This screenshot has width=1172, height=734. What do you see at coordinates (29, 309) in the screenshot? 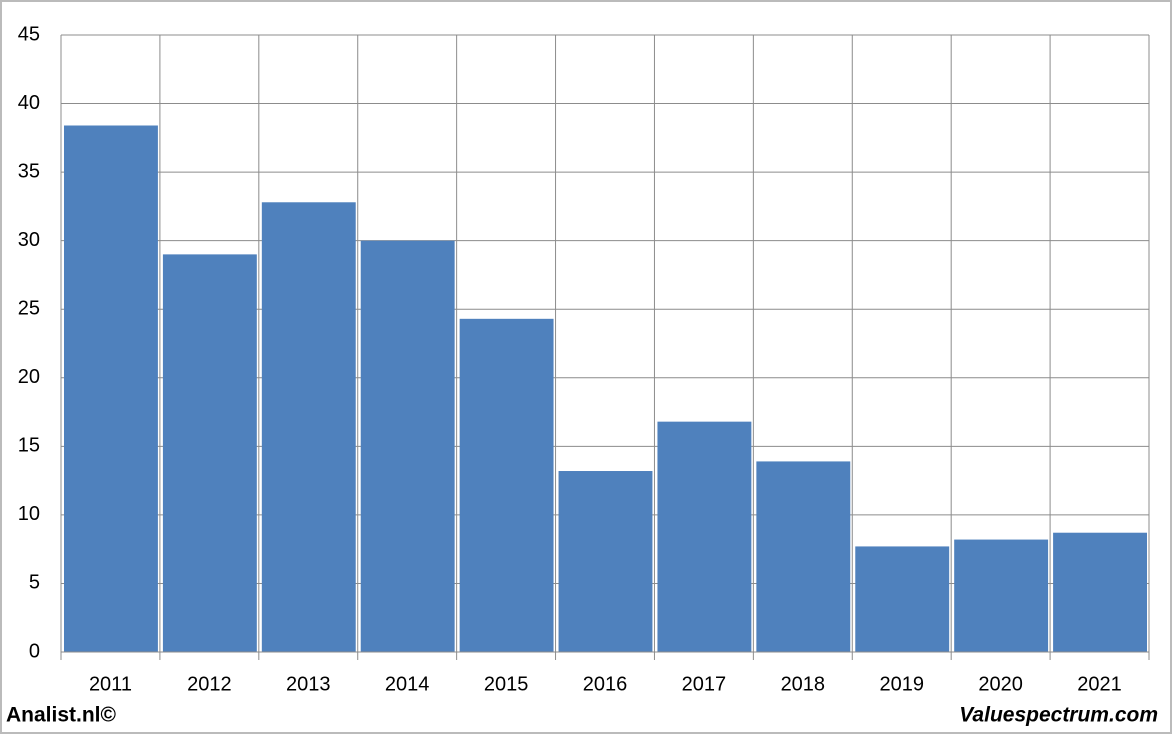
I see `y-tick-label: 25` at bounding box center [29, 309].